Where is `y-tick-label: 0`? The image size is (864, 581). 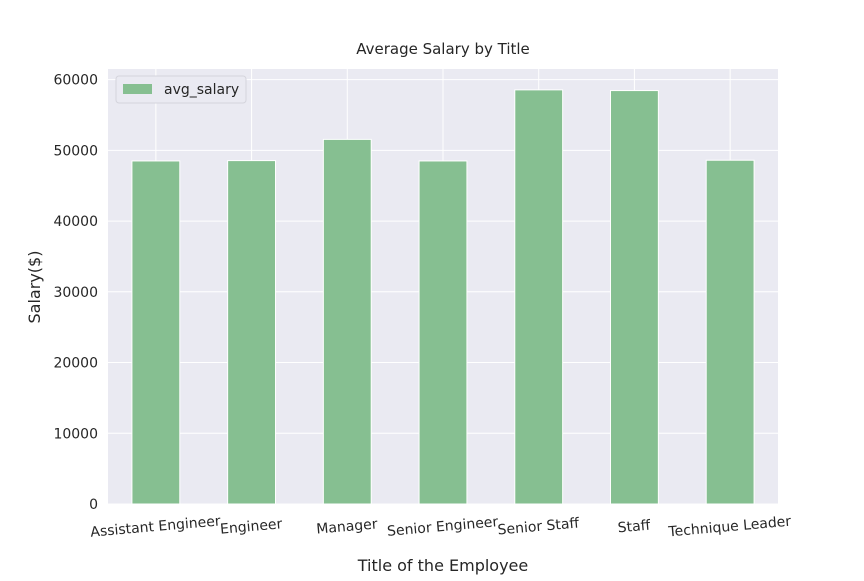
y-tick-label: 0 is located at coordinates (93, 505).